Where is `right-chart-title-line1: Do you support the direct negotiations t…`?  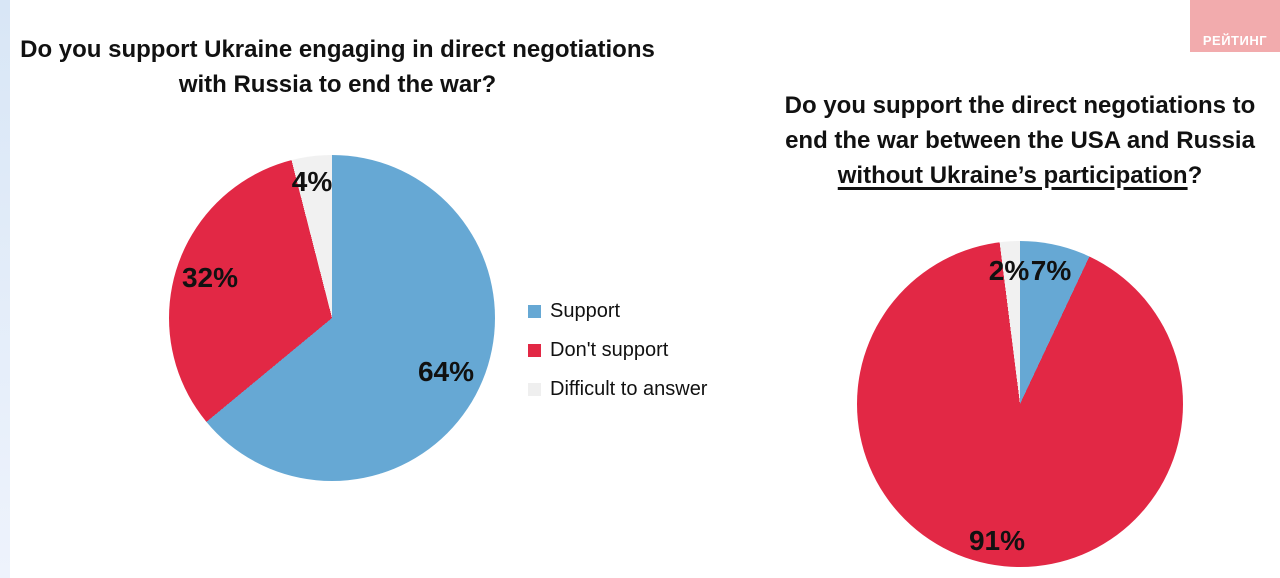
right-chart-title-line1: Do you support the direct negotiations t… is located at coordinates (1020, 105).